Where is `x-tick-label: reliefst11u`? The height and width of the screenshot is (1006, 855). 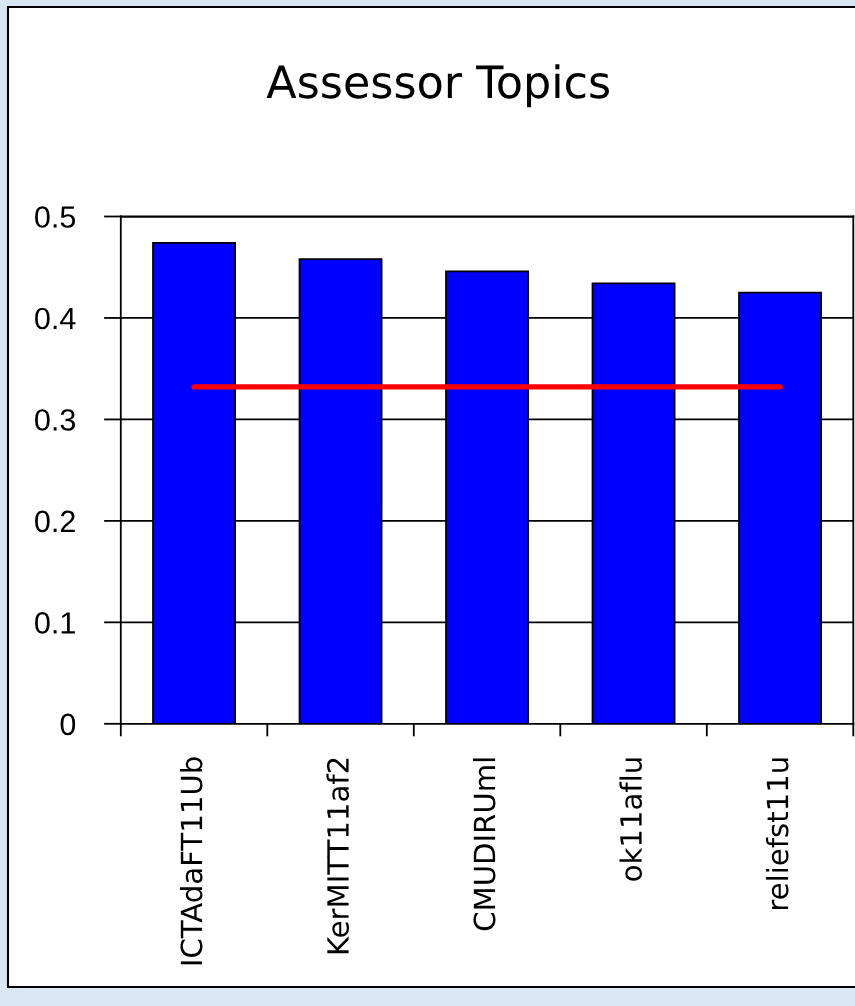 x-tick-label: reliefst11u is located at coordinates (777, 834).